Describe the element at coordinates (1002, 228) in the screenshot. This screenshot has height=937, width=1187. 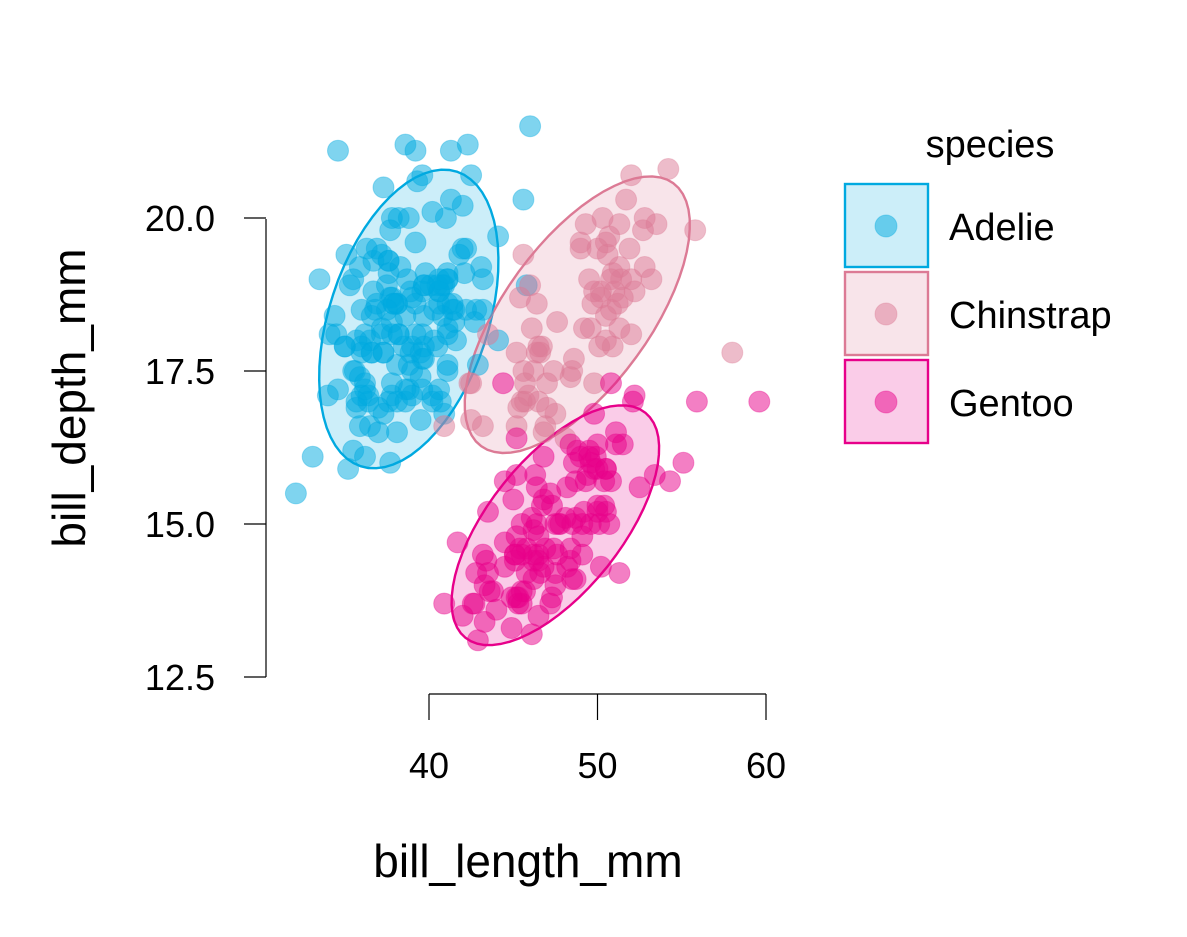
I see `legend-label-adelie: Adelie` at that location.